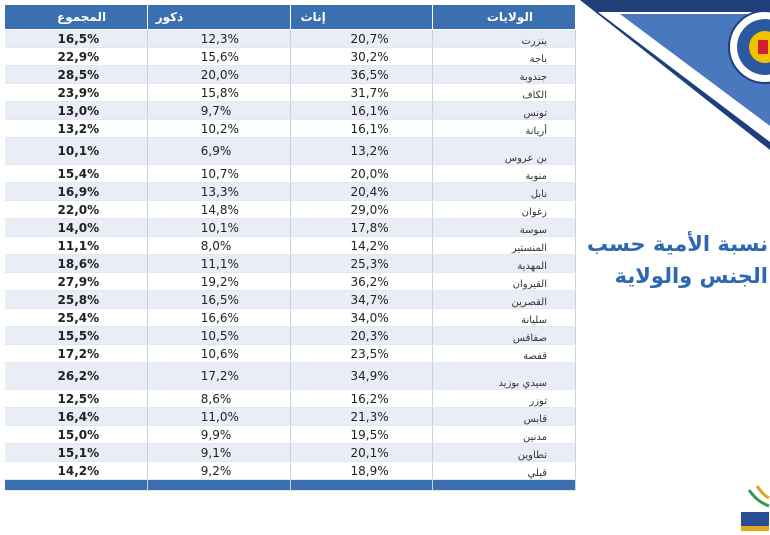 Image resolution: width=770 pixels, height=535 pixels. I want to click on governorate-cell: جندوبة, so click(504, 74).